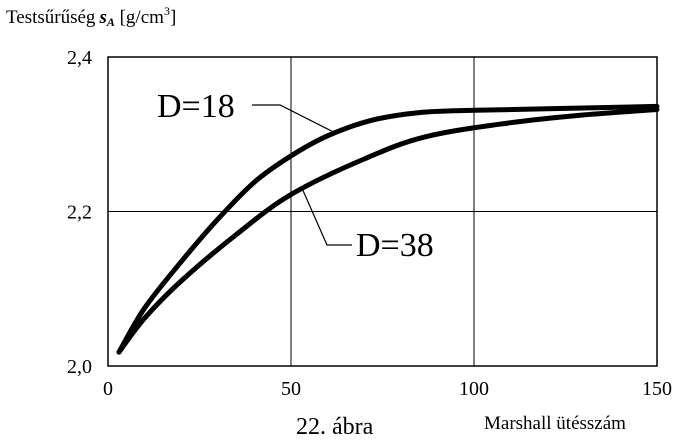 This screenshot has width=673, height=446. What do you see at coordinates (657, 389) in the screenshot?
I see `x-tick-label: 150` at bounding box center [657, 389].